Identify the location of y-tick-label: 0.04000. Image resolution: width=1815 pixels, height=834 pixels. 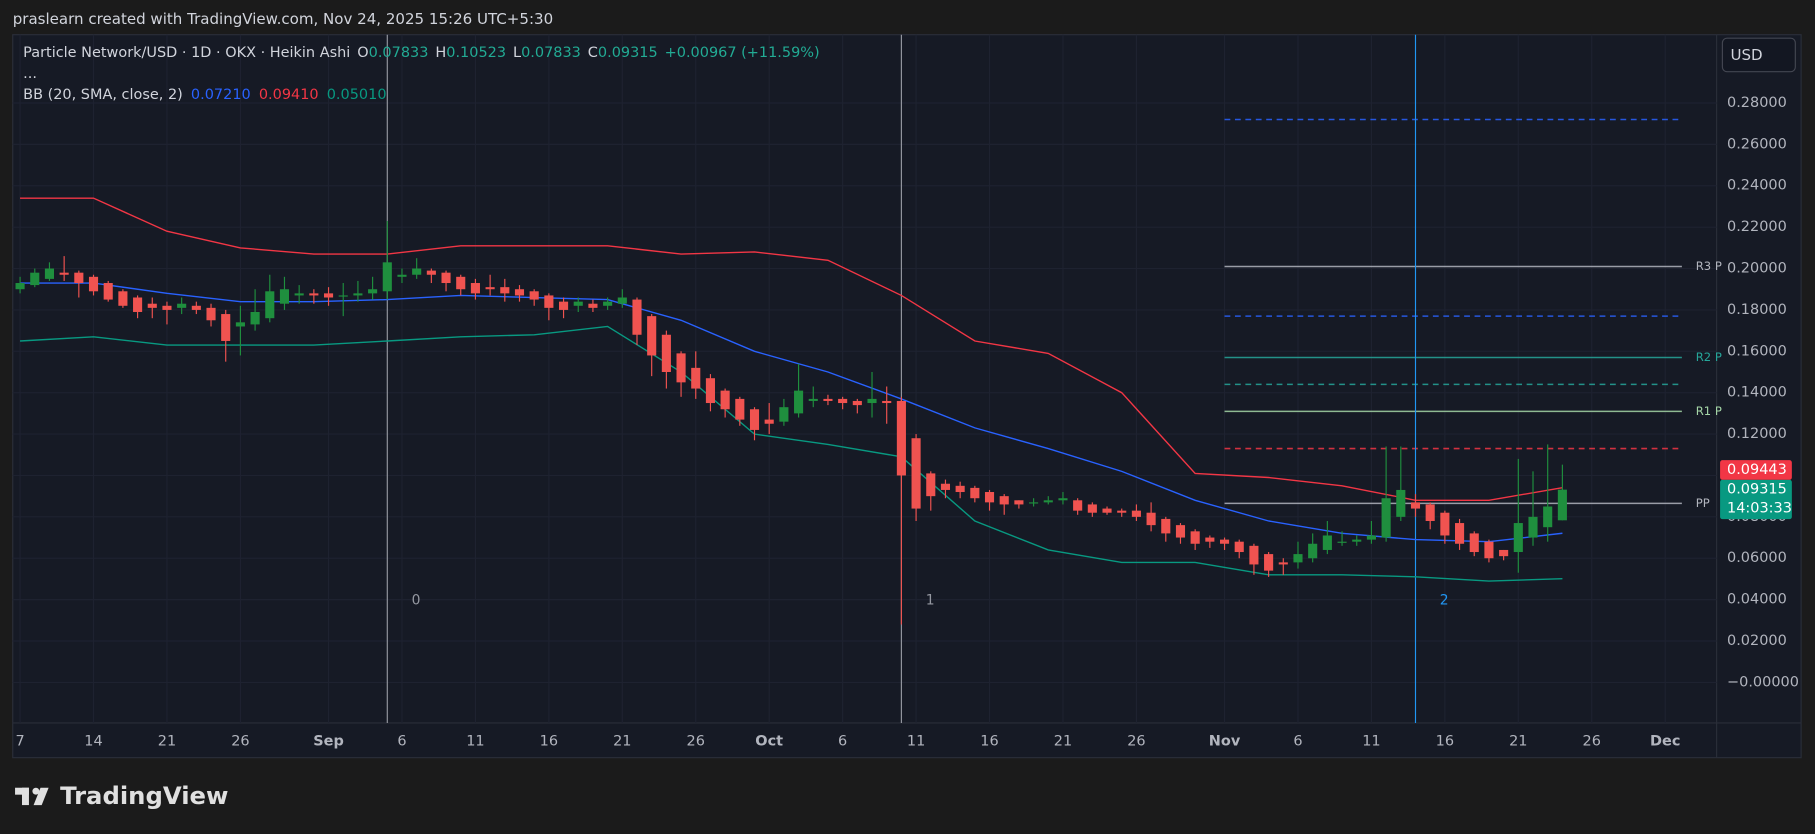
(1757, 600).